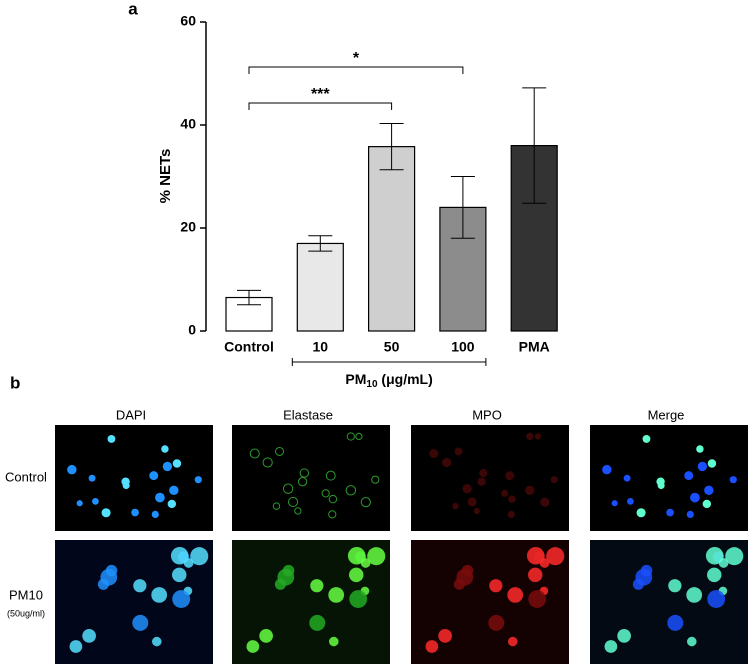 The image size is (749, 668). What do you see at coordinates (463, 347) in the screenshot?
I see `x-tick-label: 100` at bounding box center [463, 347].